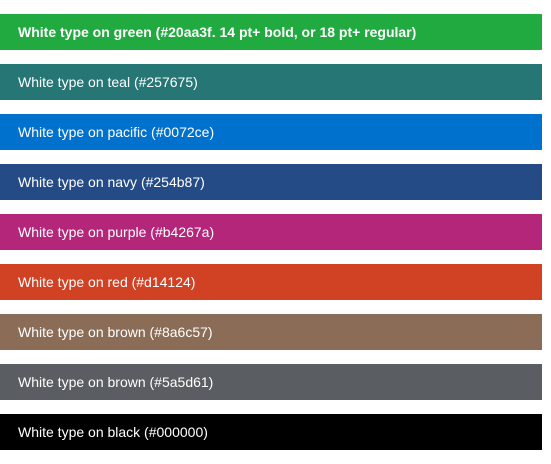  I want to click on swatch-red: White type on red (#d14124), so click(271, 282).